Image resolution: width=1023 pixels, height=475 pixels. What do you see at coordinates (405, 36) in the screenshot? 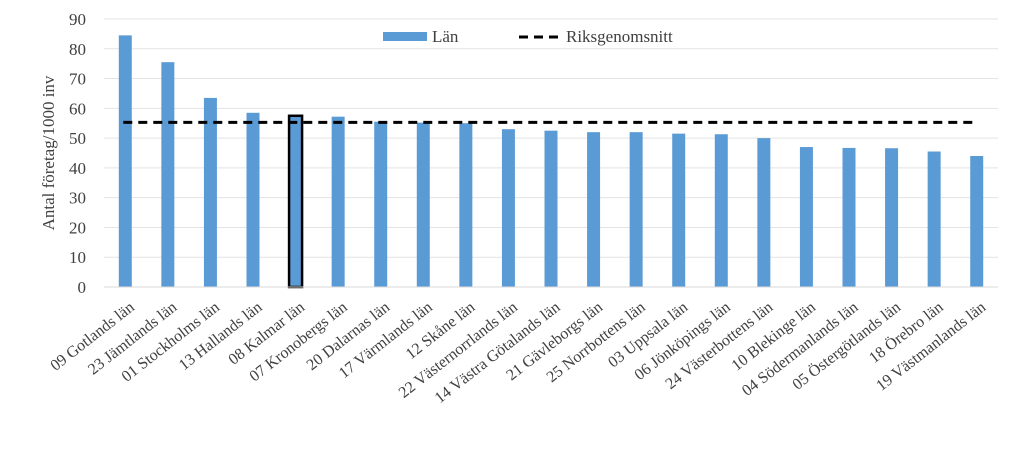
I see `legend-swatch-bars` at bounding box center [405, 36].